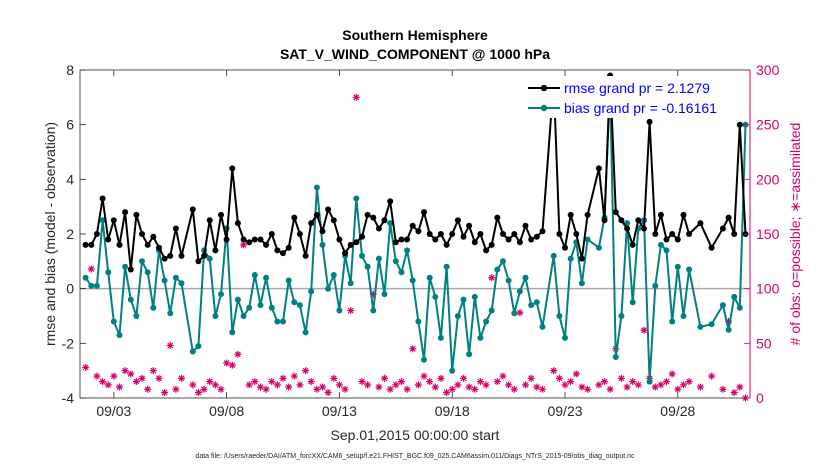  I want to click on y-tick-label: 8, so click(70, 70).